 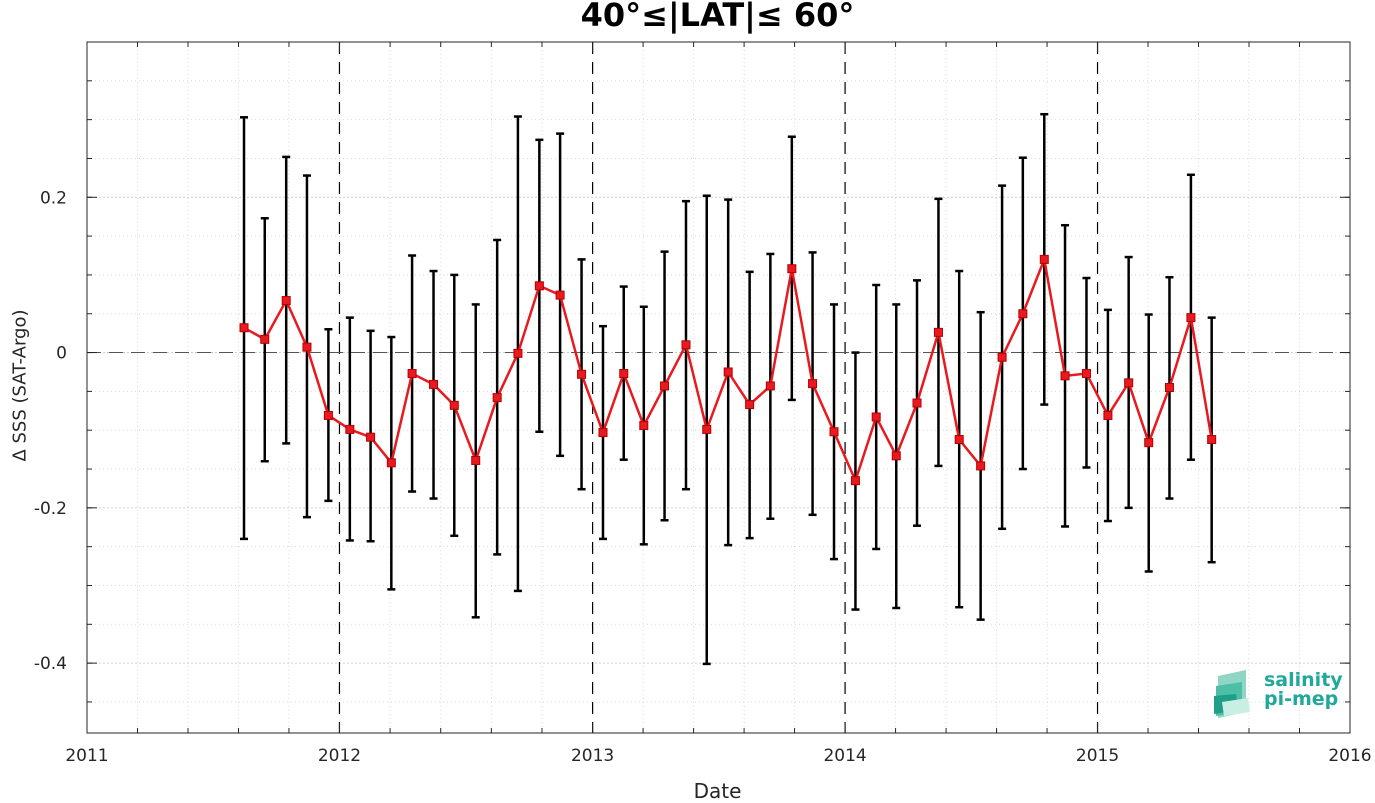 What do you see at coordinates (50, 509) in the screenshot?
I see `y-tick-label: -0.2` at bounding box center [50, 509].